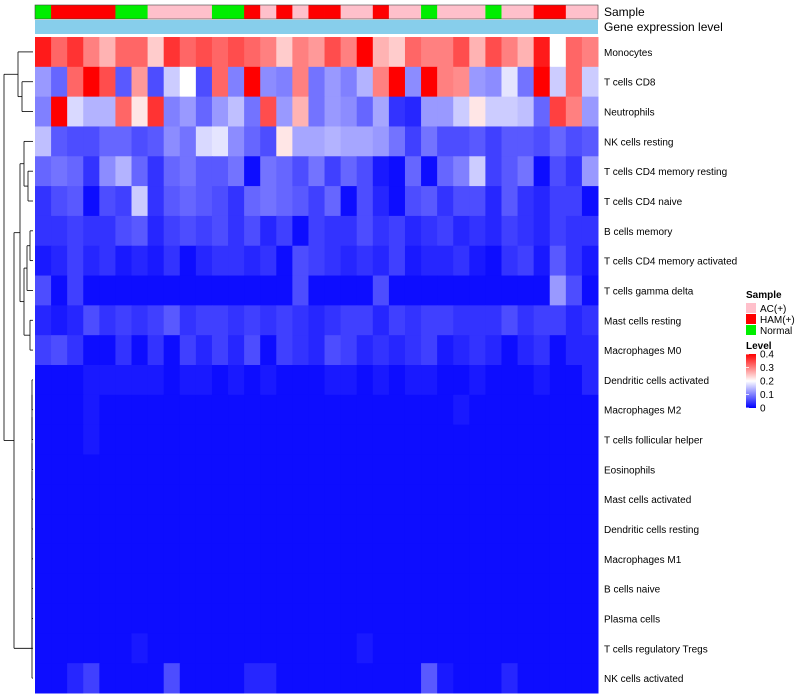 The width and height of the screenshot is (800, 700). I want to click on sample-annotation-border, so click(316, 12).